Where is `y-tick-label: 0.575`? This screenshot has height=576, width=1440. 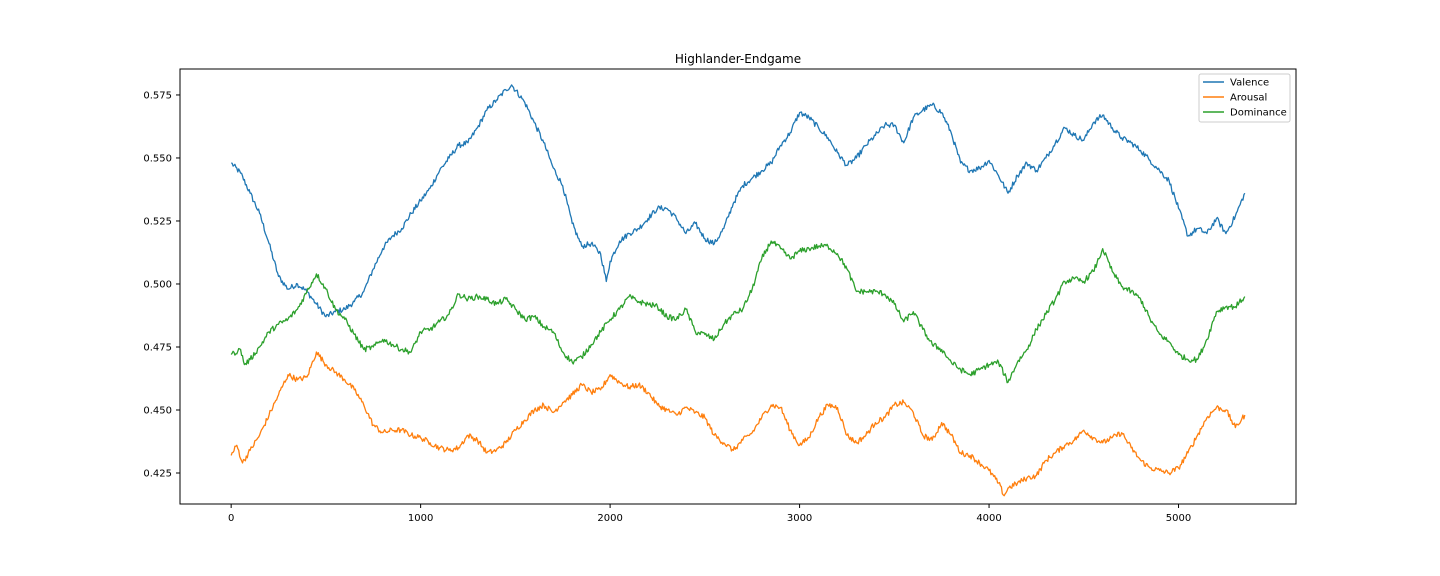 y-tick-label: 0.575 is located at coordinates (157, 95).